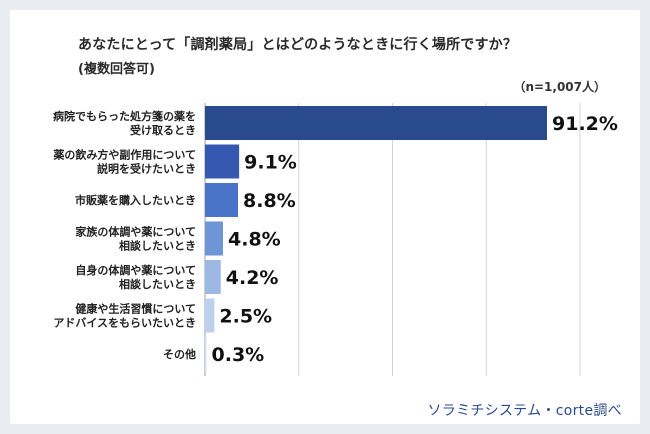 The height and width of the screenshot is (434, 650). What do you see at coordinates (135, 232) in the screenshot?
I see `category-label: 家族の体調や薬について` at bounding box center [135, 232].